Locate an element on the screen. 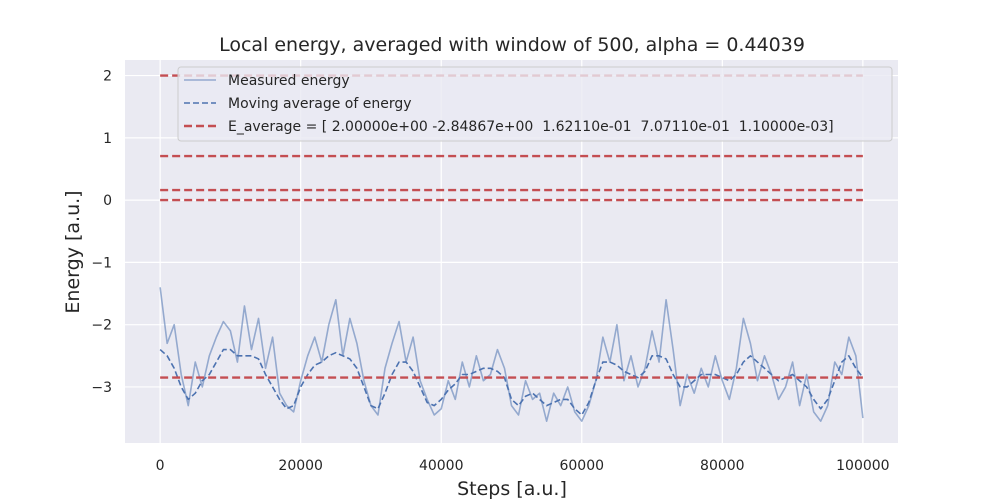 The height and width of the screenshot is (500, 1000). series-moving-average is located at coordinates (511, 382).